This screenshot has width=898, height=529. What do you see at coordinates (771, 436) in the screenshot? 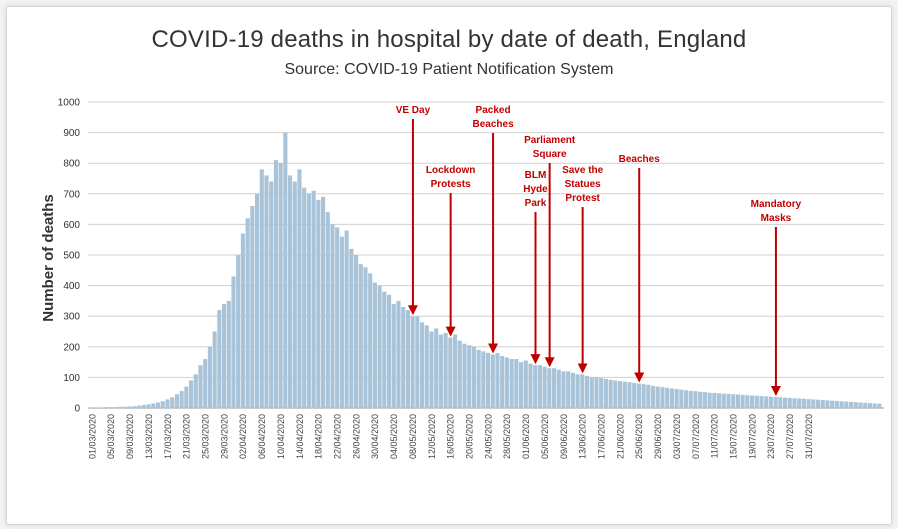
I see `x-tick-label: 23/07/2020` at bounding box center [771, 436].